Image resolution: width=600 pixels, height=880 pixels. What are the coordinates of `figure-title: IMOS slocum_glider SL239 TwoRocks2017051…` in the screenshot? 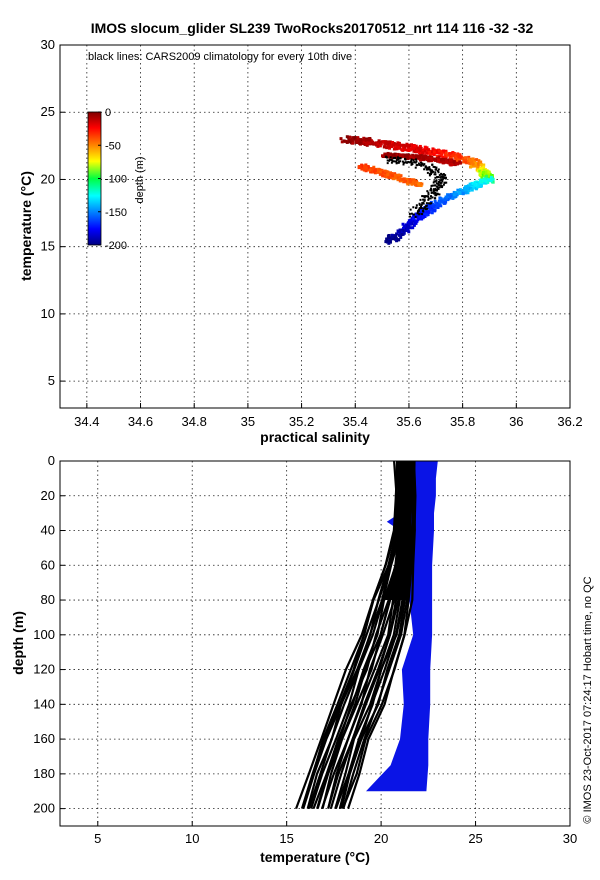 It's located at (312, 28).